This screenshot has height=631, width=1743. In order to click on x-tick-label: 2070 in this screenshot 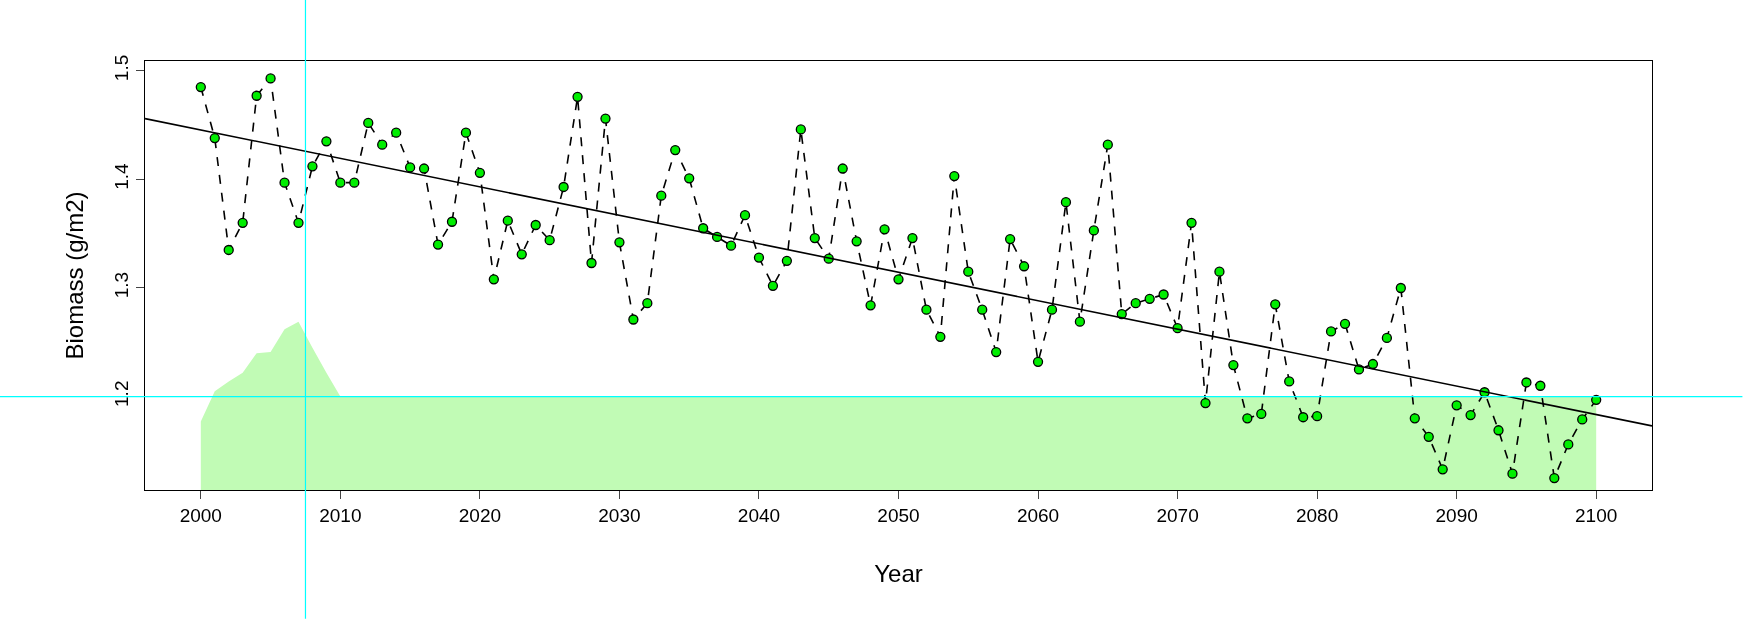, I will do `click(1177, 515)`.